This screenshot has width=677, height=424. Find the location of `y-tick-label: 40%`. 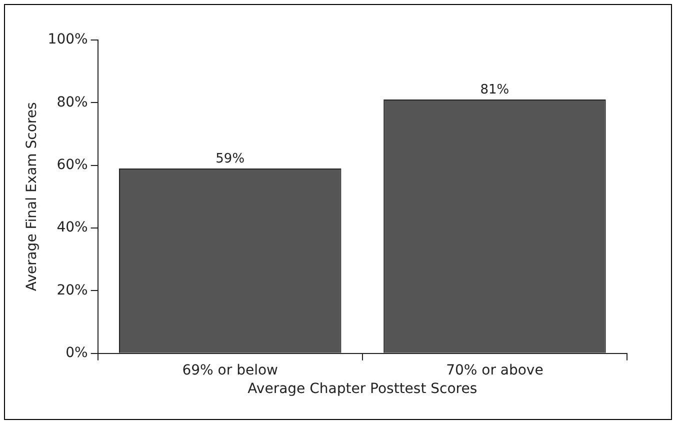

y-tick-label: 40% is located at coordinates (72, 228).